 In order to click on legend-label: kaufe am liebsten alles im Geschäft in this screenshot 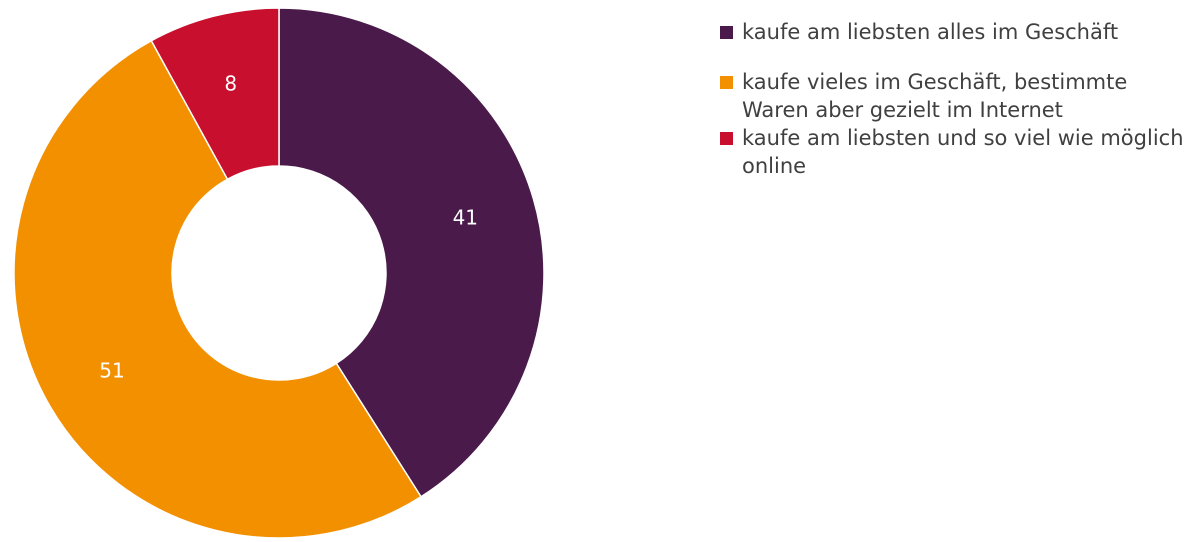, I will do `click(930, 32)`.